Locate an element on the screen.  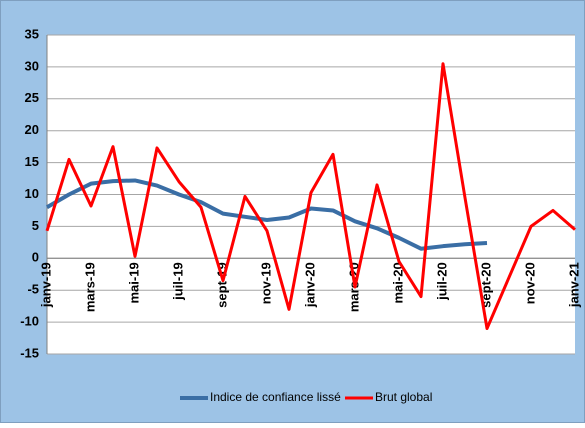
x-tick-label: janv-20 is located at coordinates (309, 285).